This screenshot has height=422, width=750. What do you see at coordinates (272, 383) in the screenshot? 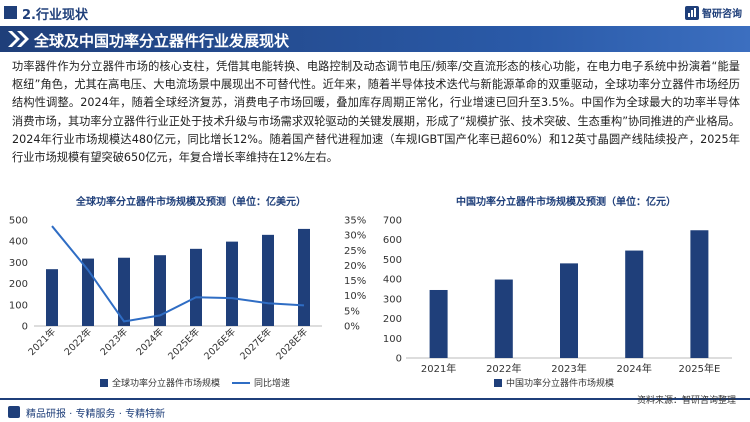
I see `legend-line-label: 同比增速` at bounding box center [272, 383].